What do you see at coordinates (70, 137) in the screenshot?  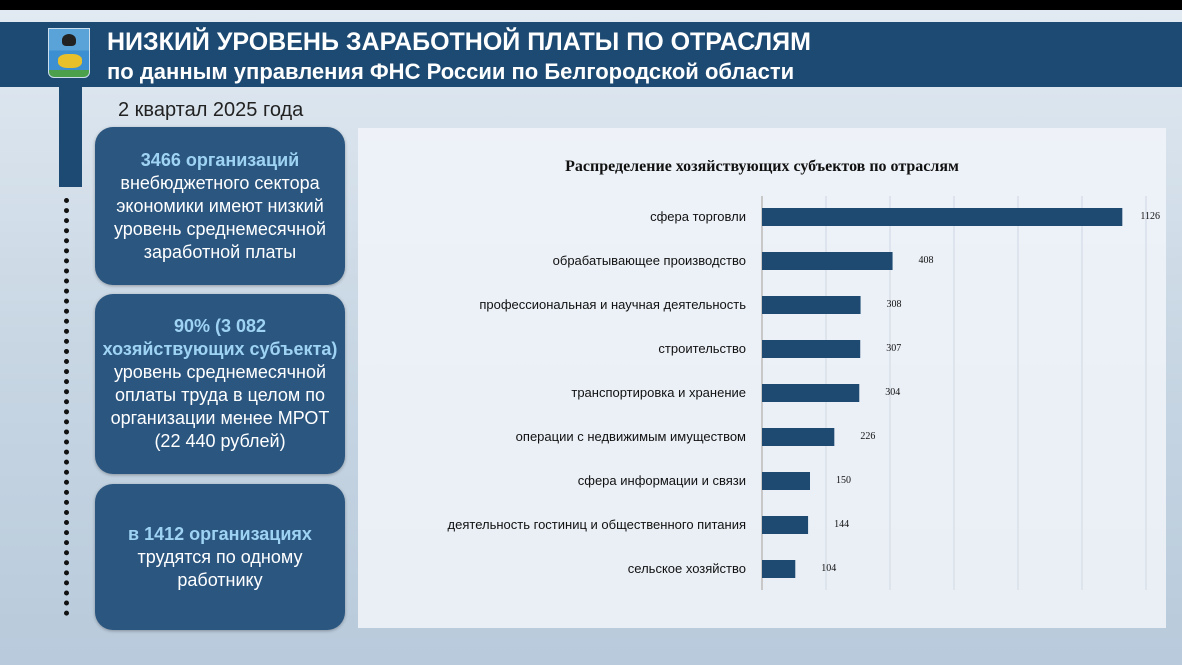 I see `decorative-bar` at bounding box center [70, 137].